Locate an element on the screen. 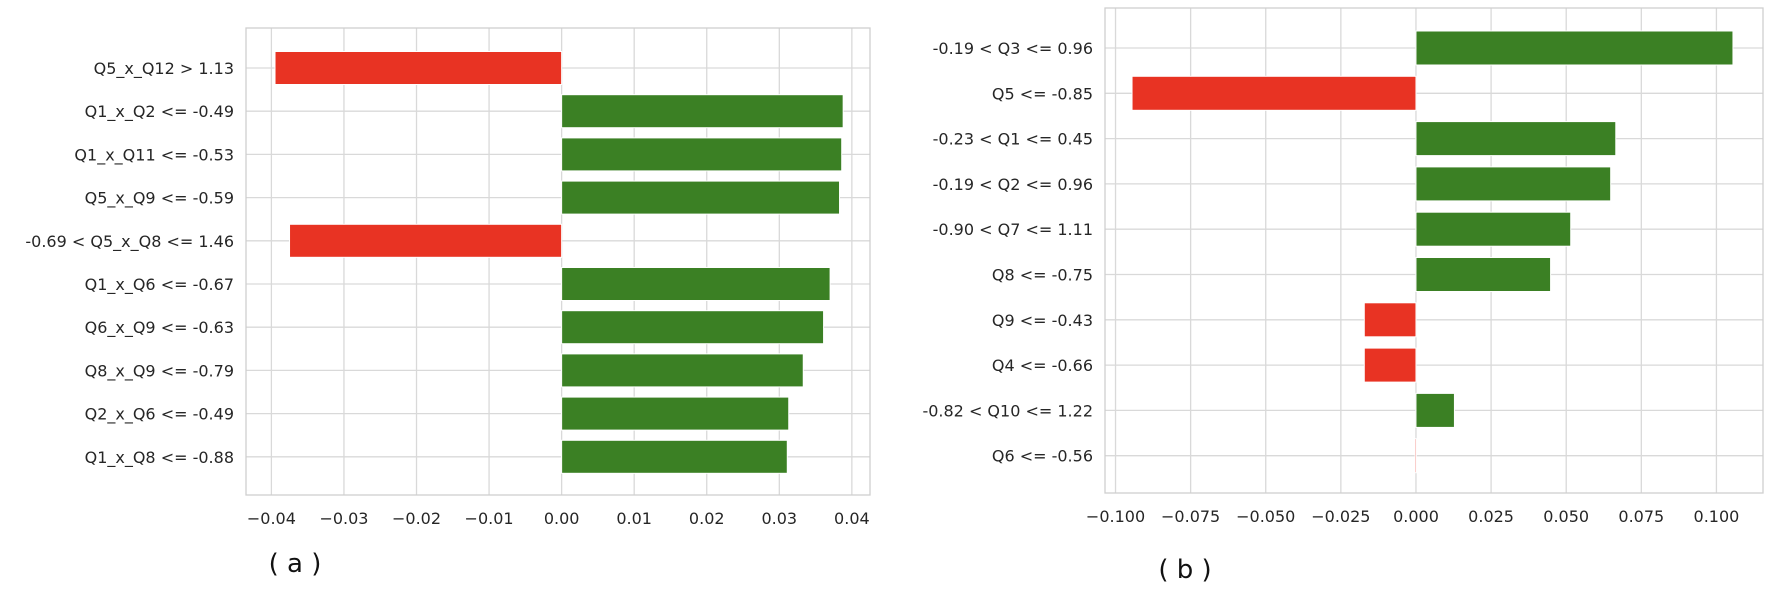 This screenshot has height=589, width=1772. y-tick-label-b-1: Q5 <= -0.85 is located at coordinates (1042, 93).